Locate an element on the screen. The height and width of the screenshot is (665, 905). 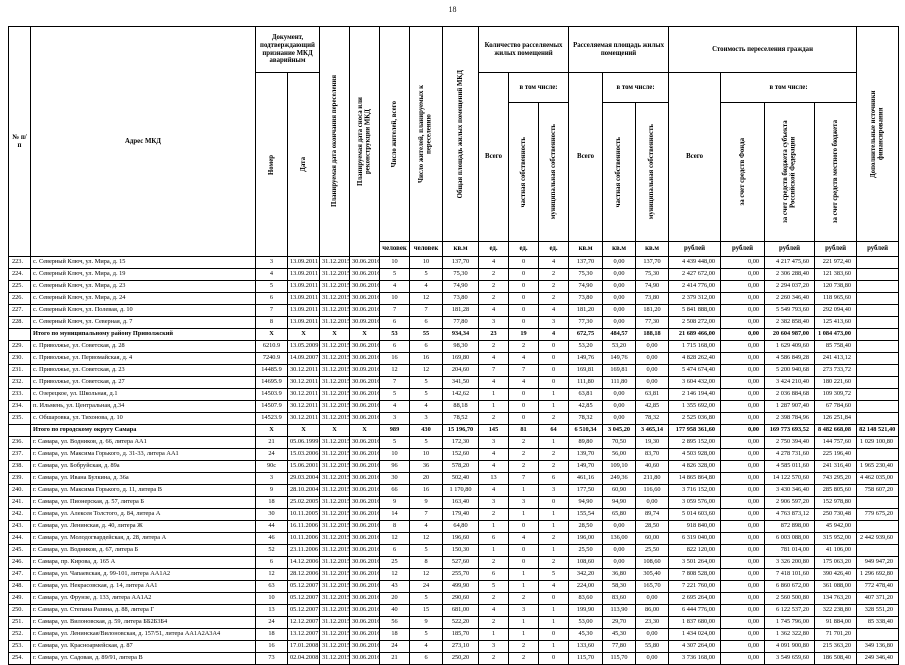
header-units-total: Всего is located at coordinates (494, 157).